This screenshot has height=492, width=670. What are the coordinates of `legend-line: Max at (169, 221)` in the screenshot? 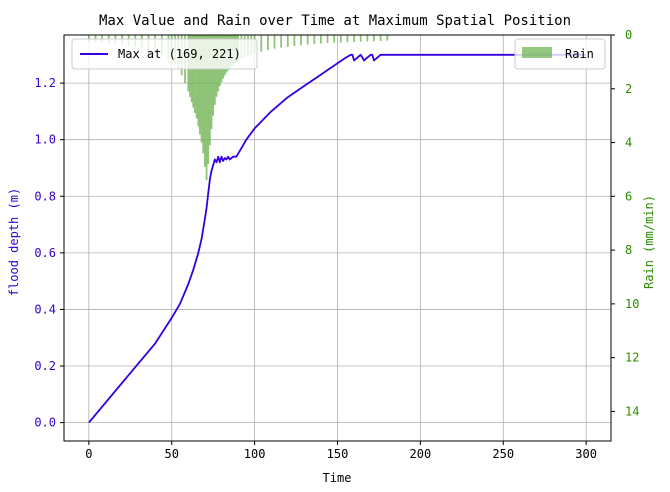 It's located at (164, 54).